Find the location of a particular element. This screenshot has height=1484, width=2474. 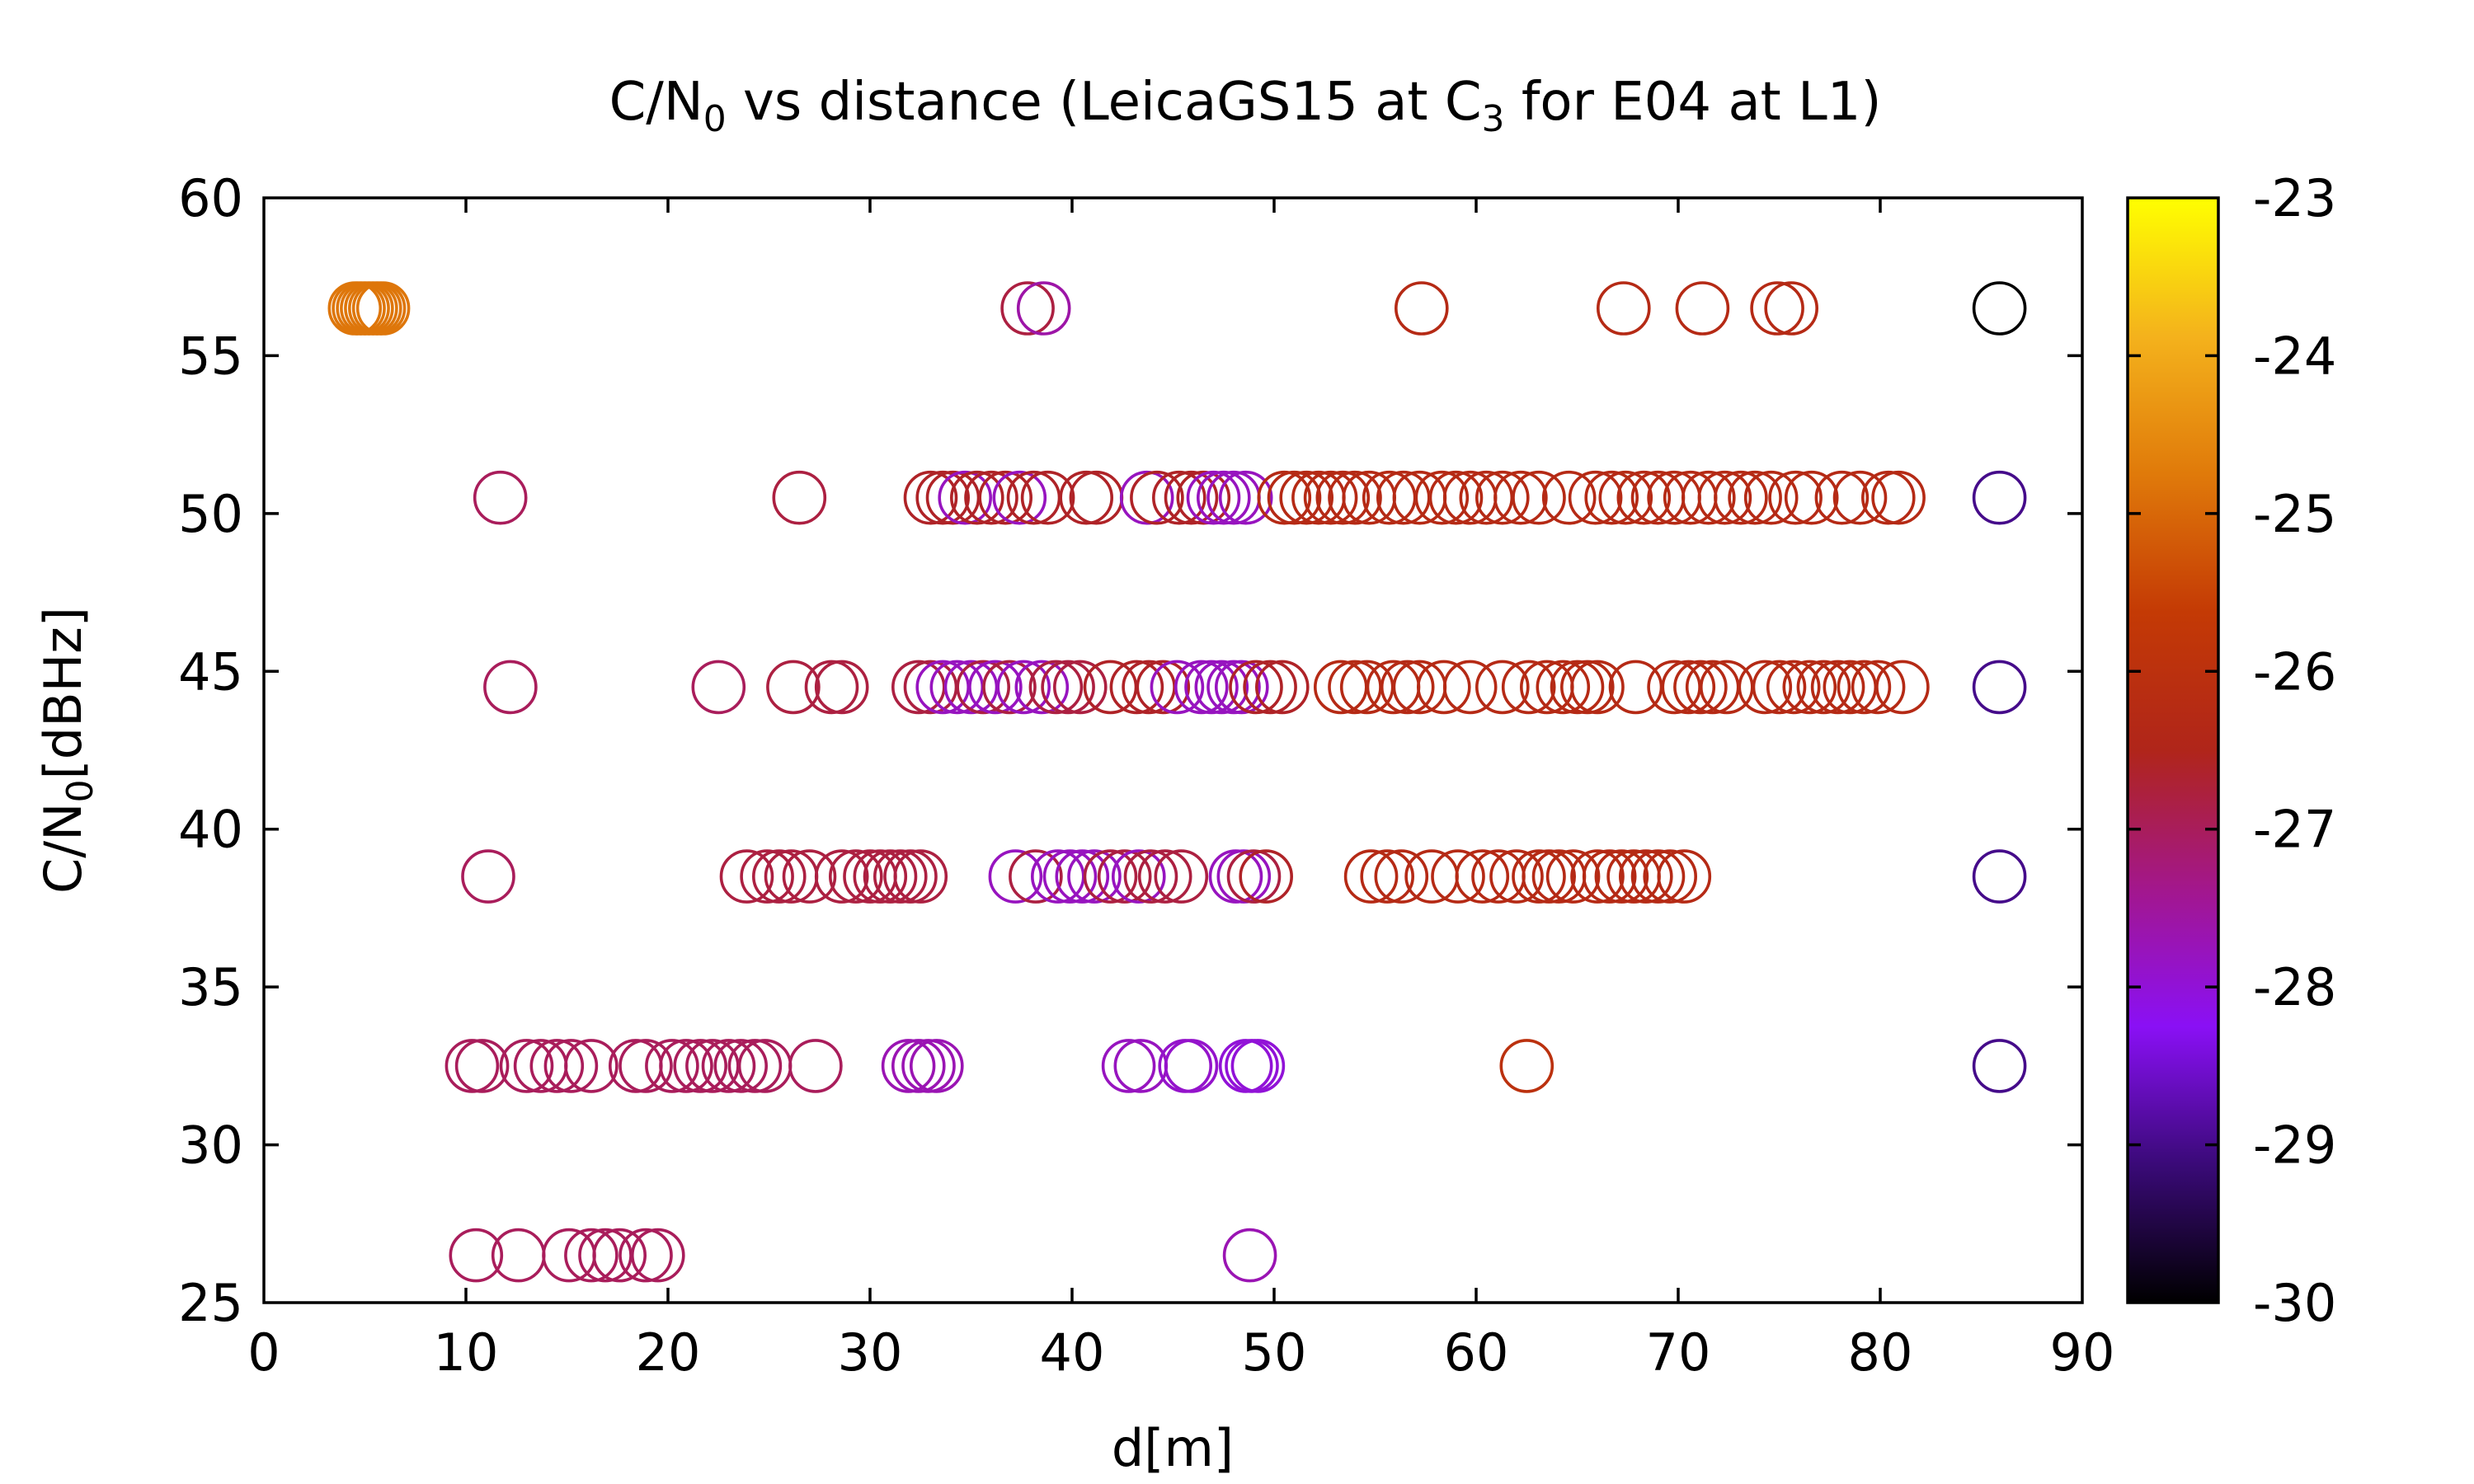

colorbar-gradient is located at coordinates (2173, 750).